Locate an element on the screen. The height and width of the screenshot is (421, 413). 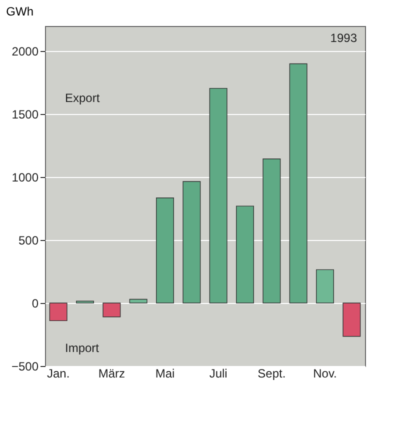
annotation: 1993 is located at coordinates (344, 38).